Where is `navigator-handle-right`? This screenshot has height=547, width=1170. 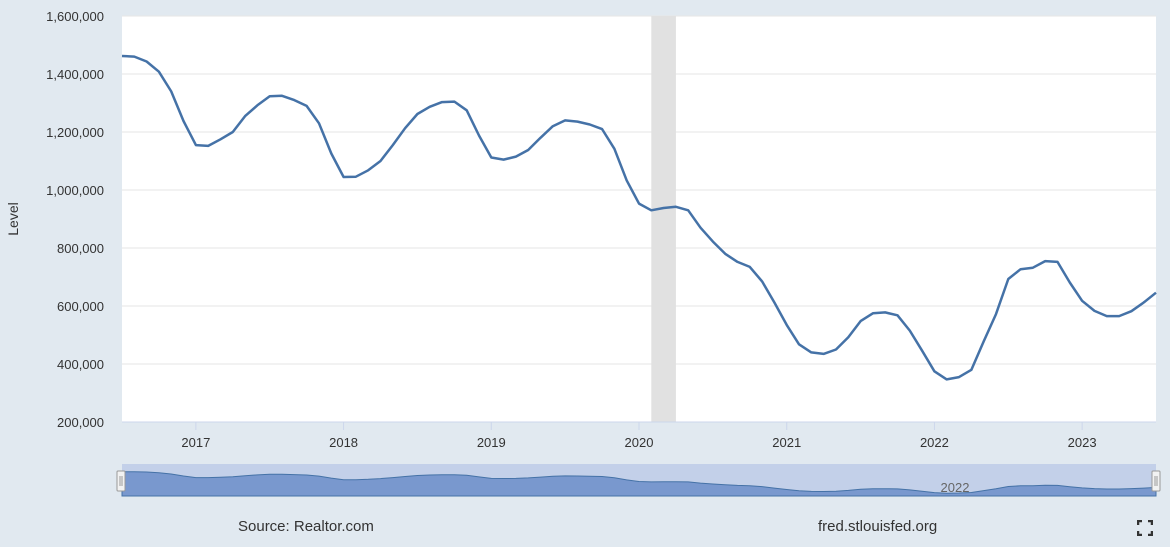 navigator-handle-right is located at coordinates (1156, 481).